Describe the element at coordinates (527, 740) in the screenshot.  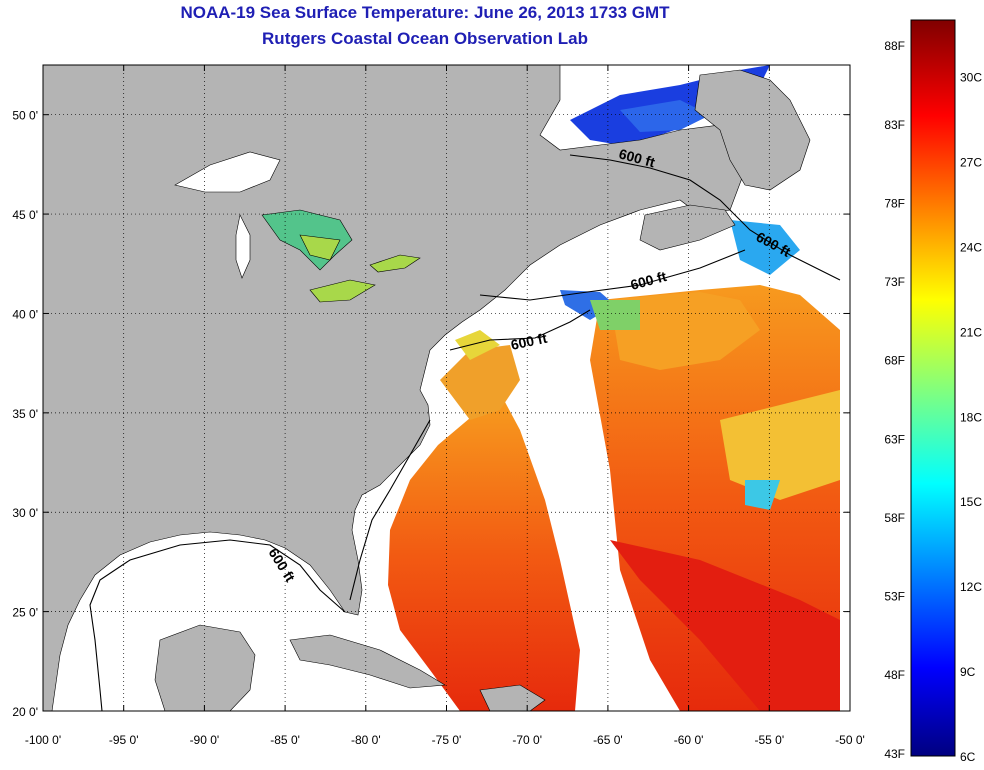
I see `x-tick-label: -70 0'` at that location.